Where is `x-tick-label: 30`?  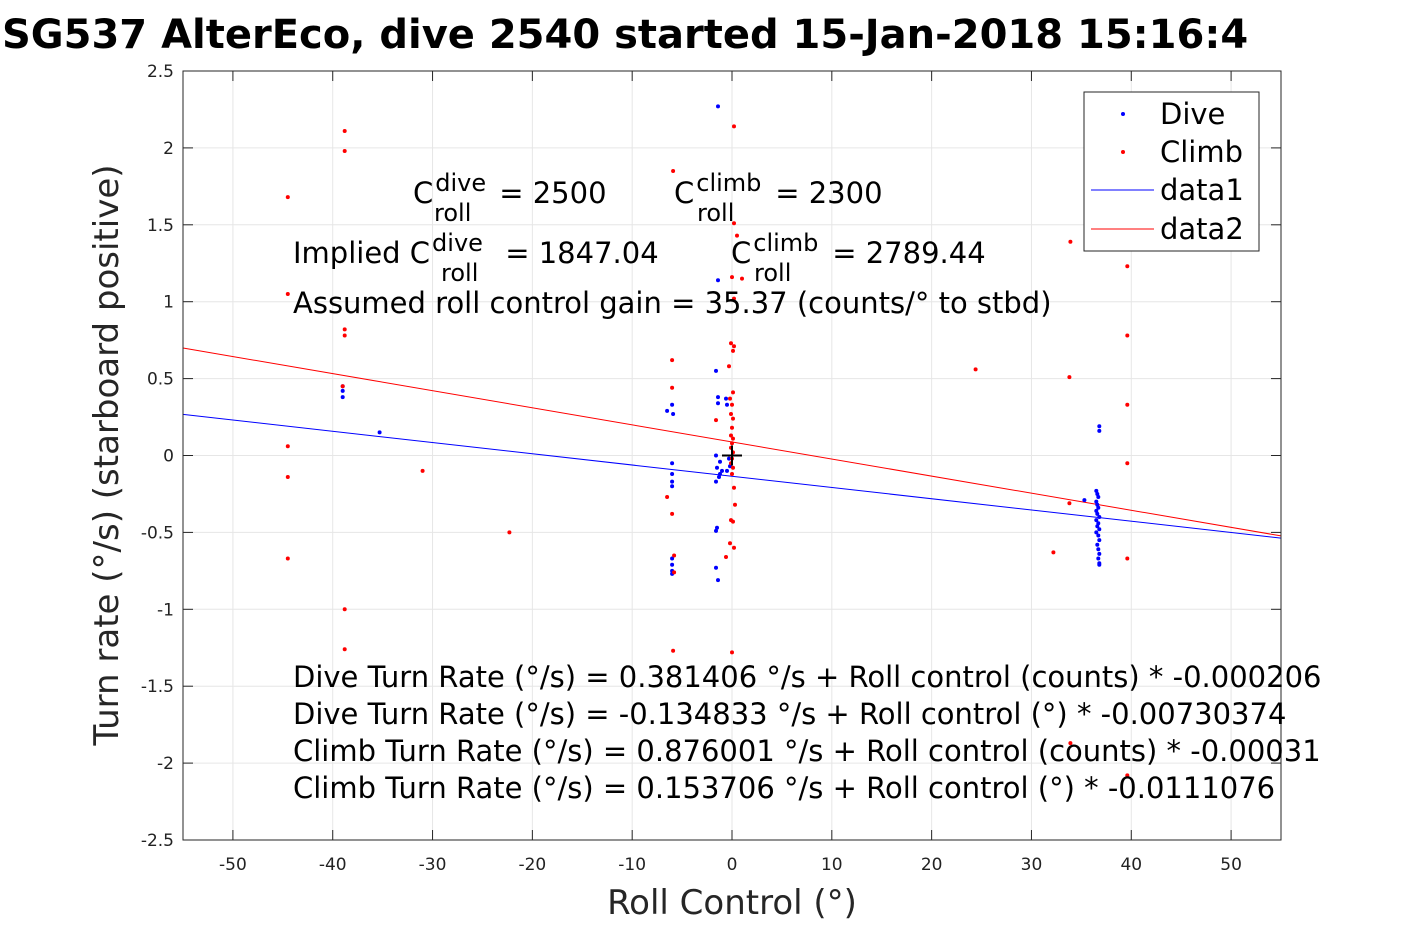
x-tick-label: 30 is located at coordinates (1032, 865).